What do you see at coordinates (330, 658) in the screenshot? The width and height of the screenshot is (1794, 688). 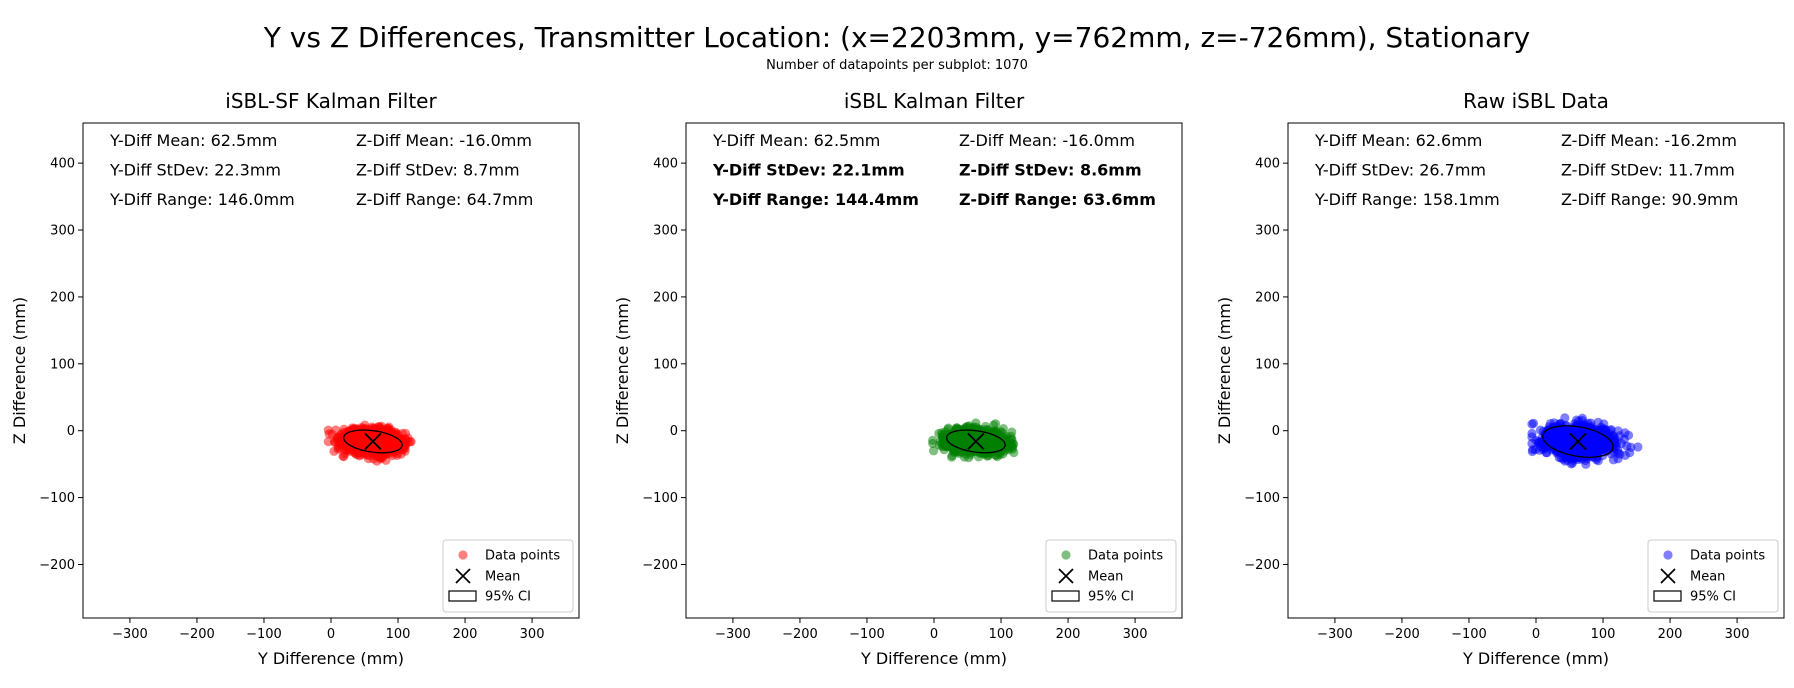 I see `x-axis-label: Y Difference (mm)` at bounding box center [330, 658].